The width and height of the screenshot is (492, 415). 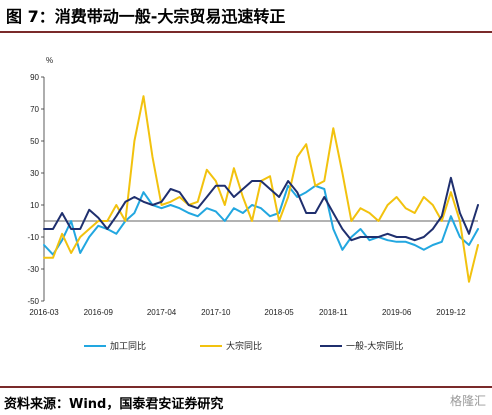 I want to click on y-tick-label: -10, so click(x=33, y=237).